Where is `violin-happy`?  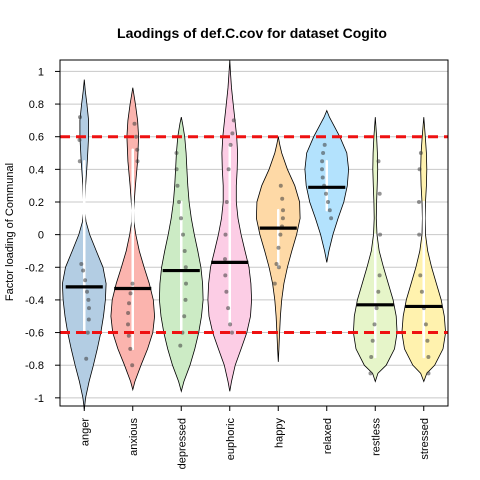 violin-happy is located at coordinates (278, 249).